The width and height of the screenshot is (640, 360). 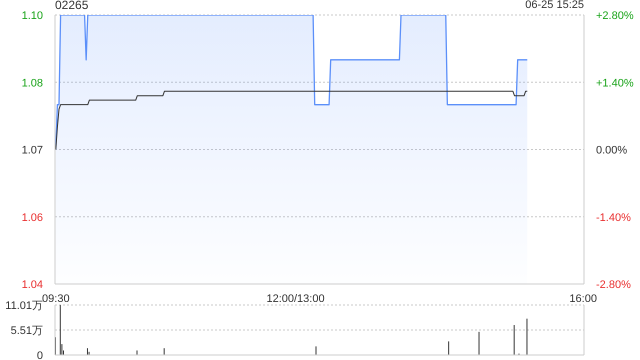 I want to click on y2-tick-label: +2.80%, so click(x=615, y=16).